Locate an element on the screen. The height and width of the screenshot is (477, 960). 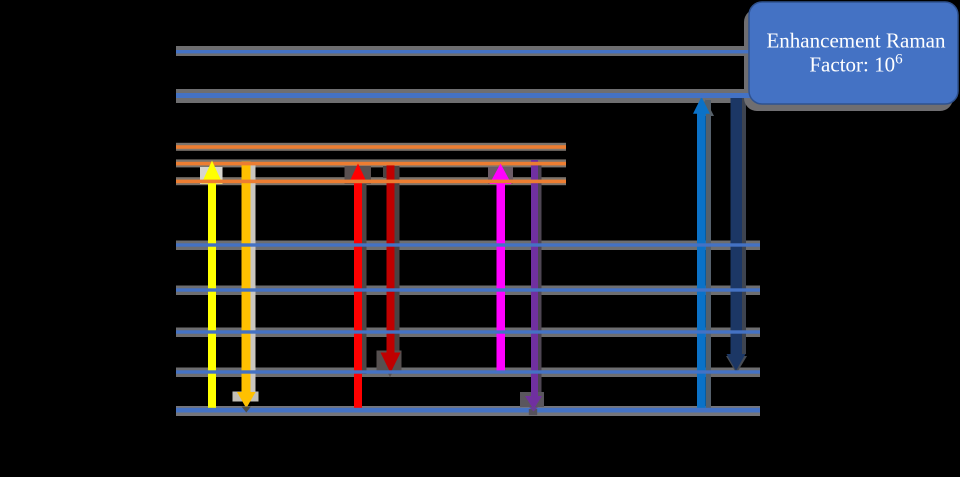
svg-text: Factor: 106 is located at coordinates (856, 64).